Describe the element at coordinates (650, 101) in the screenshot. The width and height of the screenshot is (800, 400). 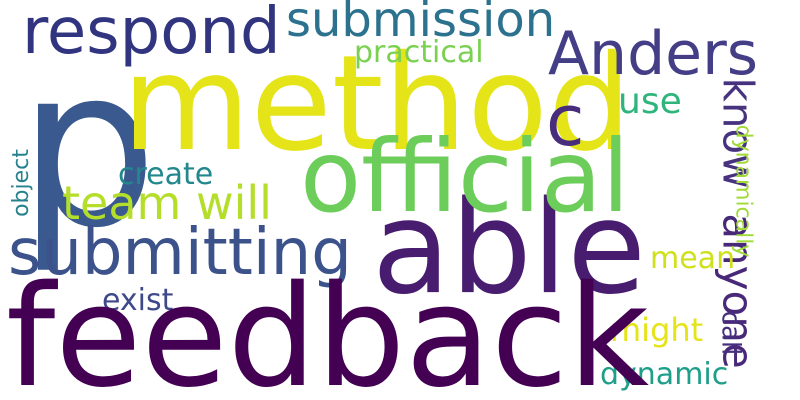
I see `word-use: use` at that location.